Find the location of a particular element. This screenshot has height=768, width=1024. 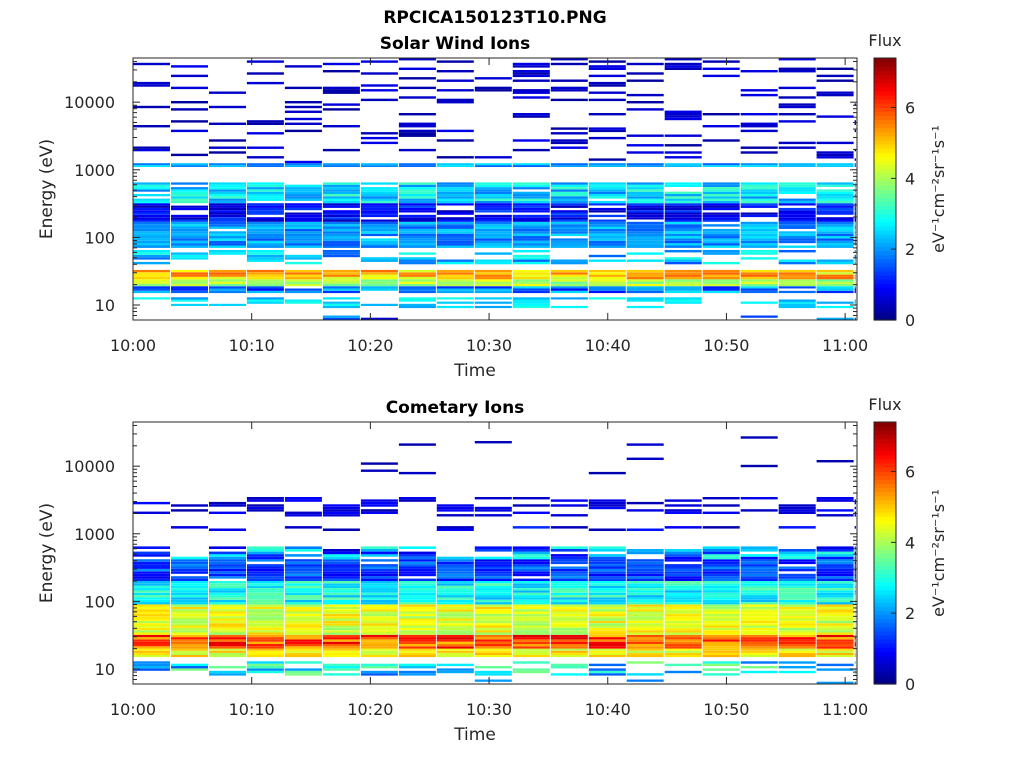

x-tick-label: 10:40 is located at coordinates (608, 709).